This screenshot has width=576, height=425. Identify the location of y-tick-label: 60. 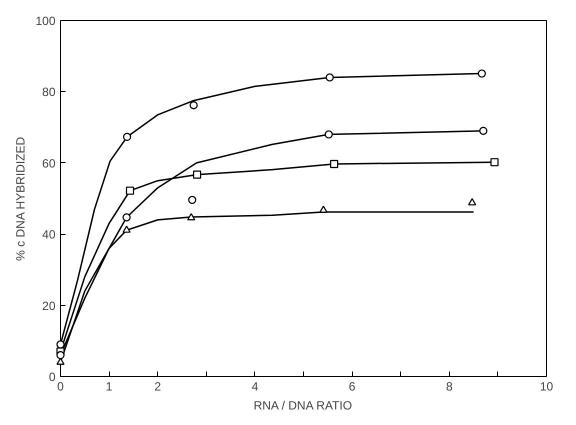
(49, 163).